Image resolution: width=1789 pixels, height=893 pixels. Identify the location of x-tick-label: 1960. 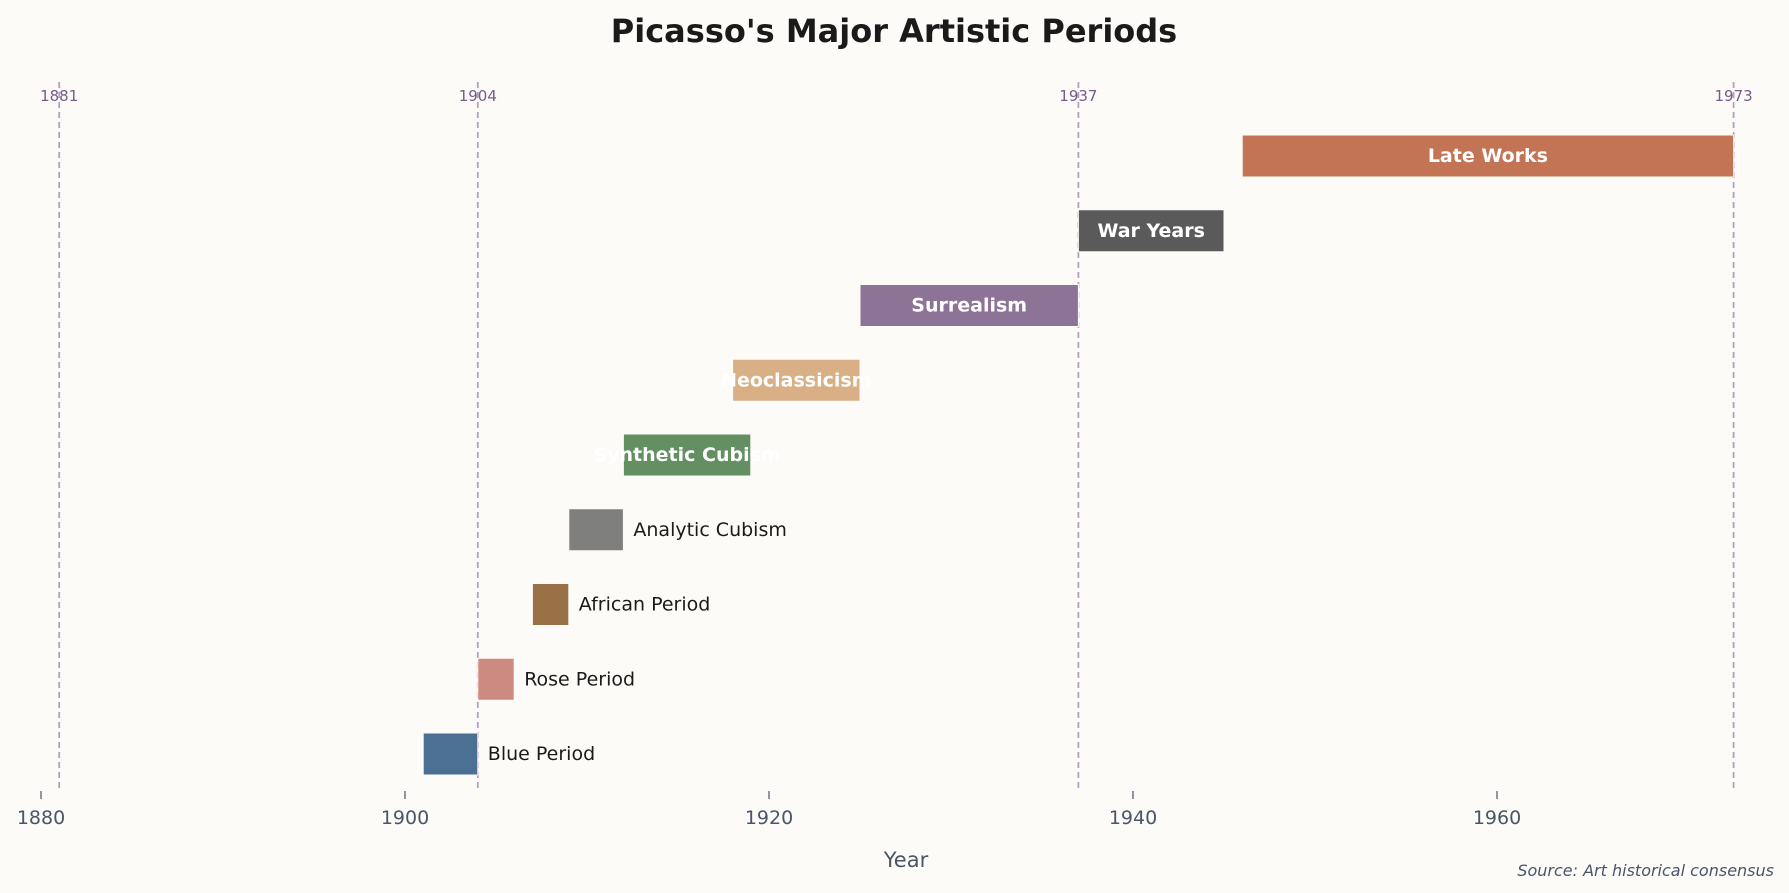
(1497, 818).